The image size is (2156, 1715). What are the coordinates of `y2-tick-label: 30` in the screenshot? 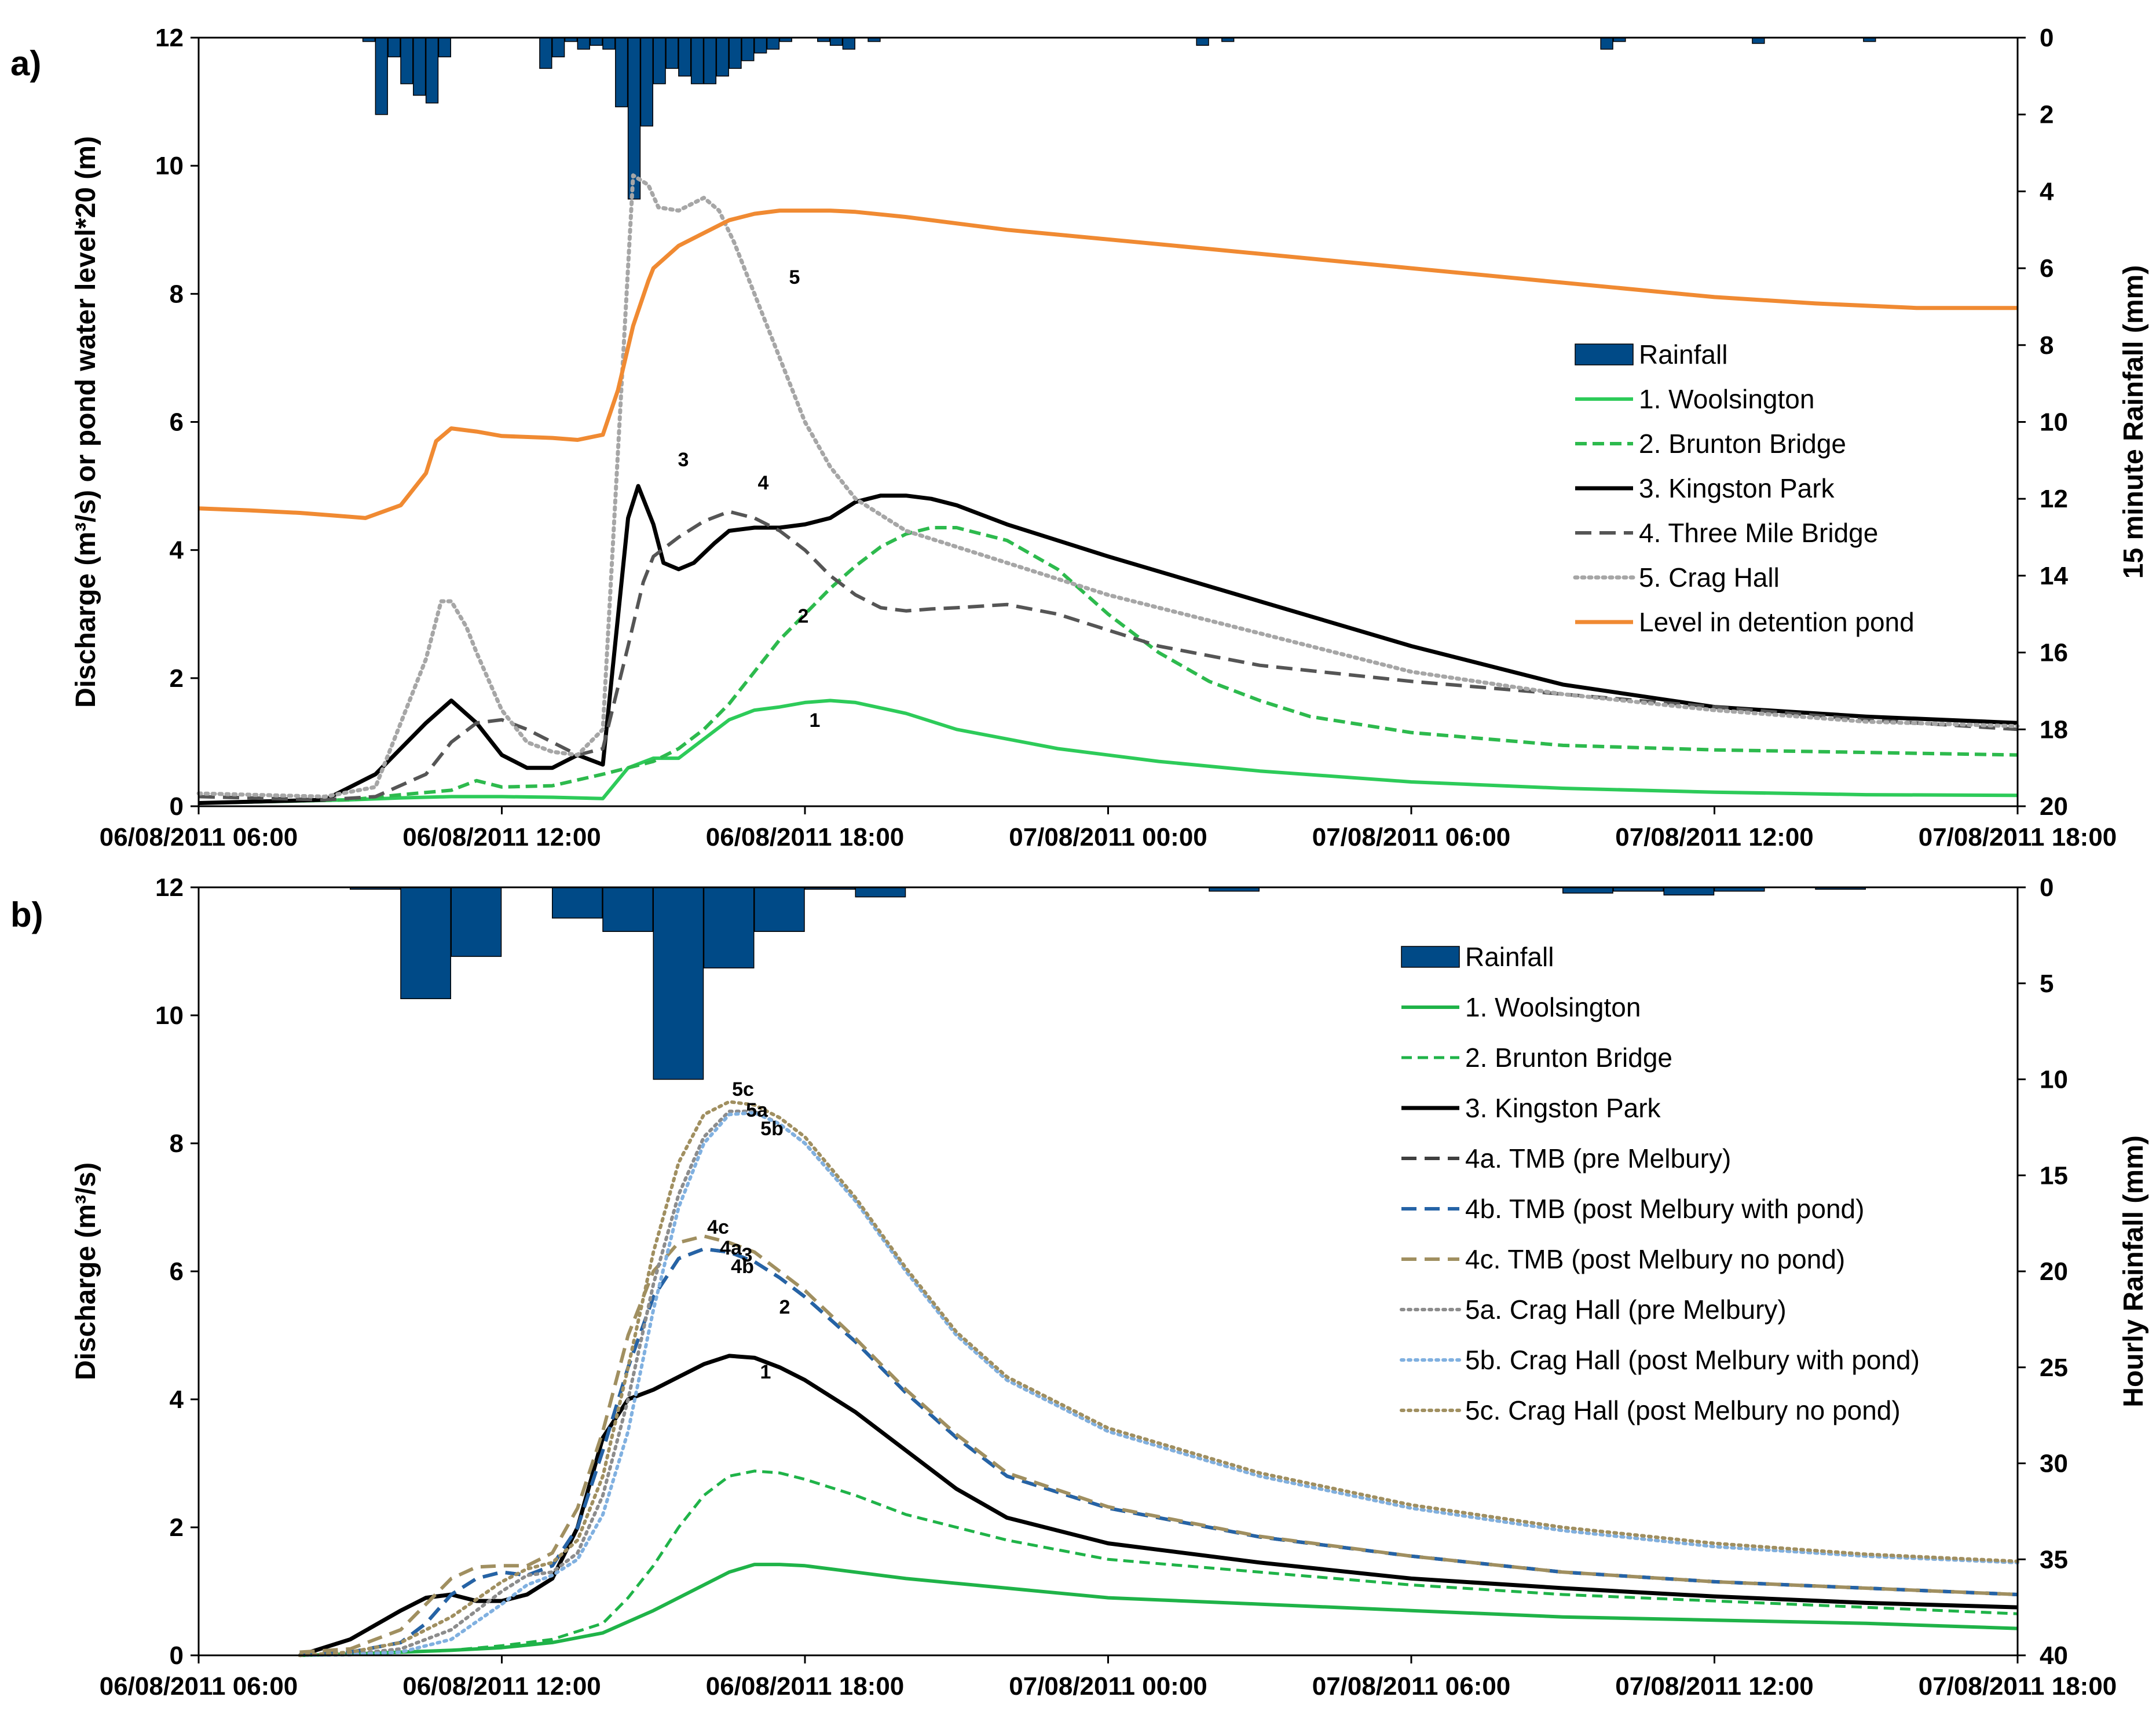 It's located at (2054, 1464).